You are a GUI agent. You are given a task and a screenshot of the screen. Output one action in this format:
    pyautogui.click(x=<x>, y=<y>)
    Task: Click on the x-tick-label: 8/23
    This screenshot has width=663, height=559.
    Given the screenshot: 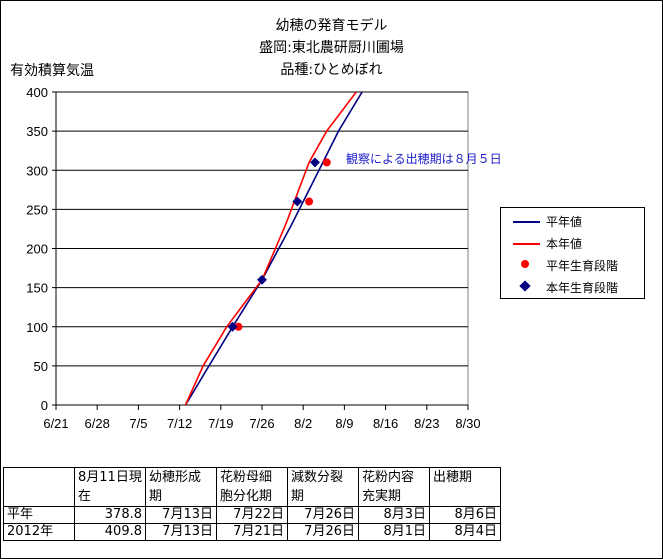 What is the action you would take?
    pyautogui.click(x=426, y=423)
    